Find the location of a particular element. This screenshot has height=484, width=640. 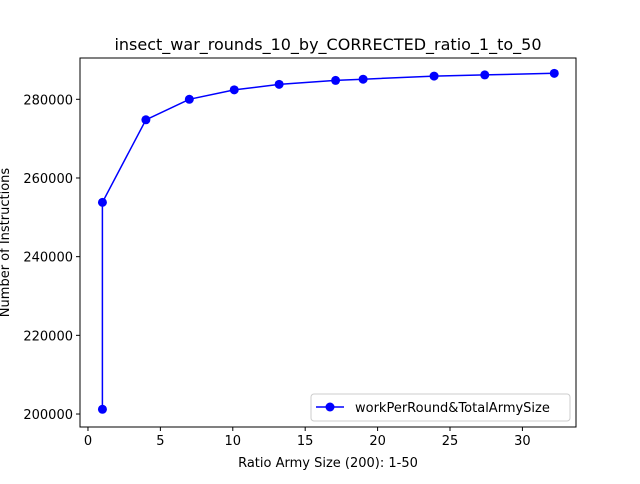

legend-marker-swatch is located at coordinates (330, 407).